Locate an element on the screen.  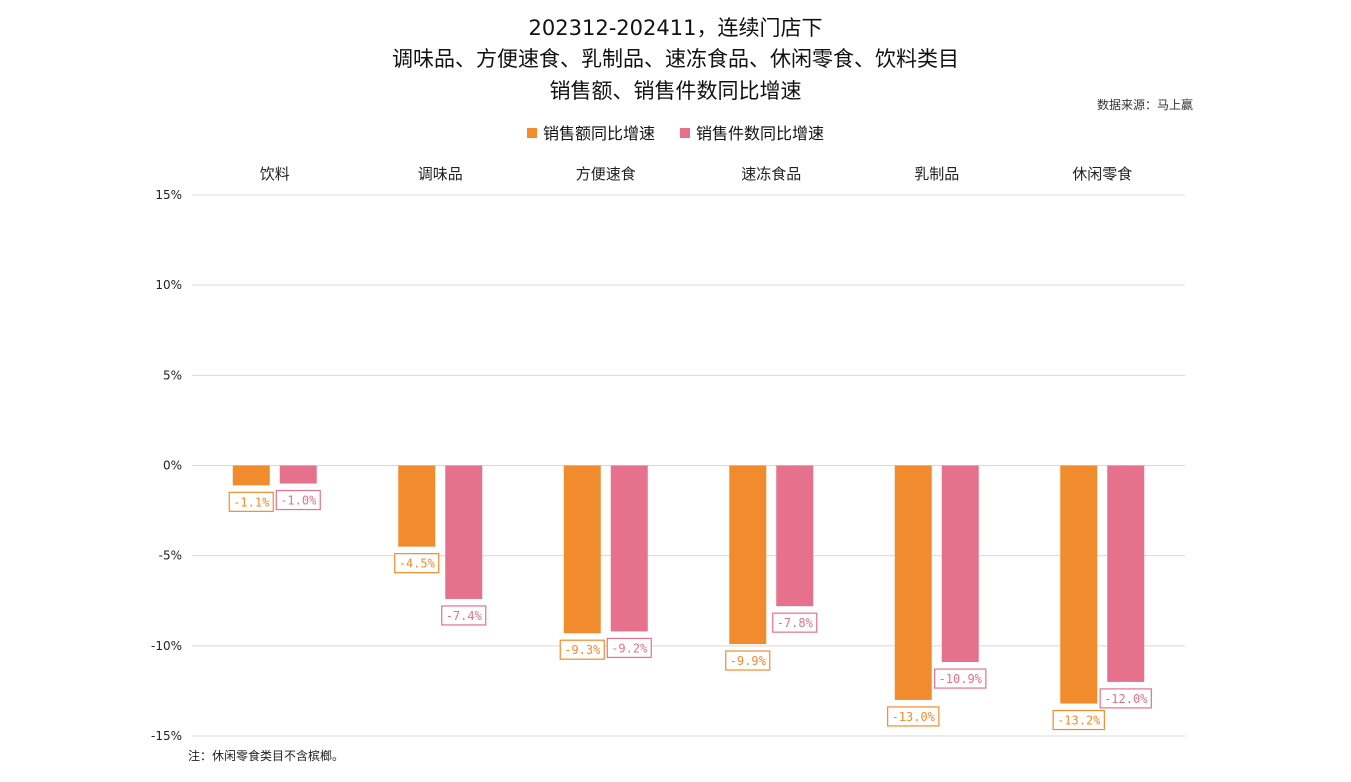
chart-title-line-1: 202312-202411，连续门店下 is located at coordinates (675, 28).